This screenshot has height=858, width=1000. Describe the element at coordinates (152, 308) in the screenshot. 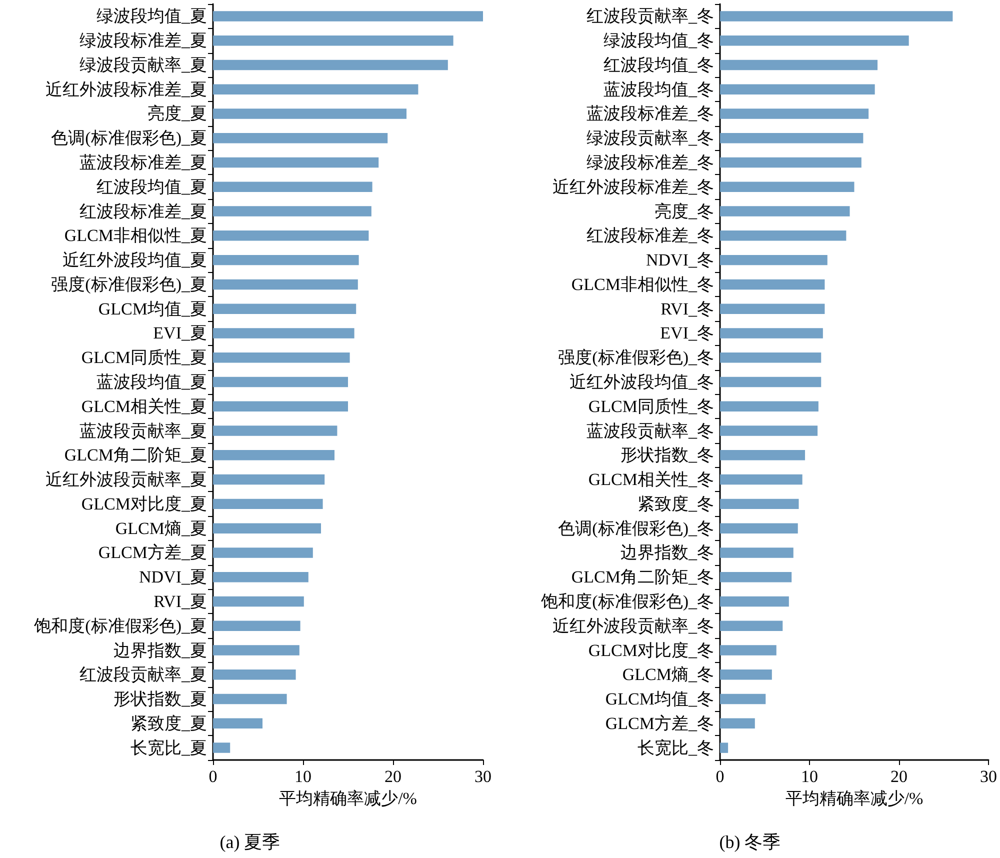

I see `y-tick-label: GLCM均值_夏` at that location.